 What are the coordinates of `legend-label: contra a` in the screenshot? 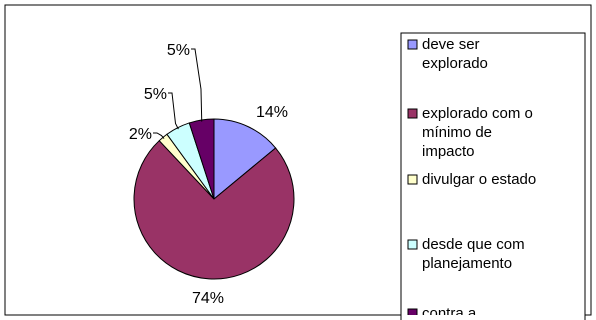 It's located at (449, 312).